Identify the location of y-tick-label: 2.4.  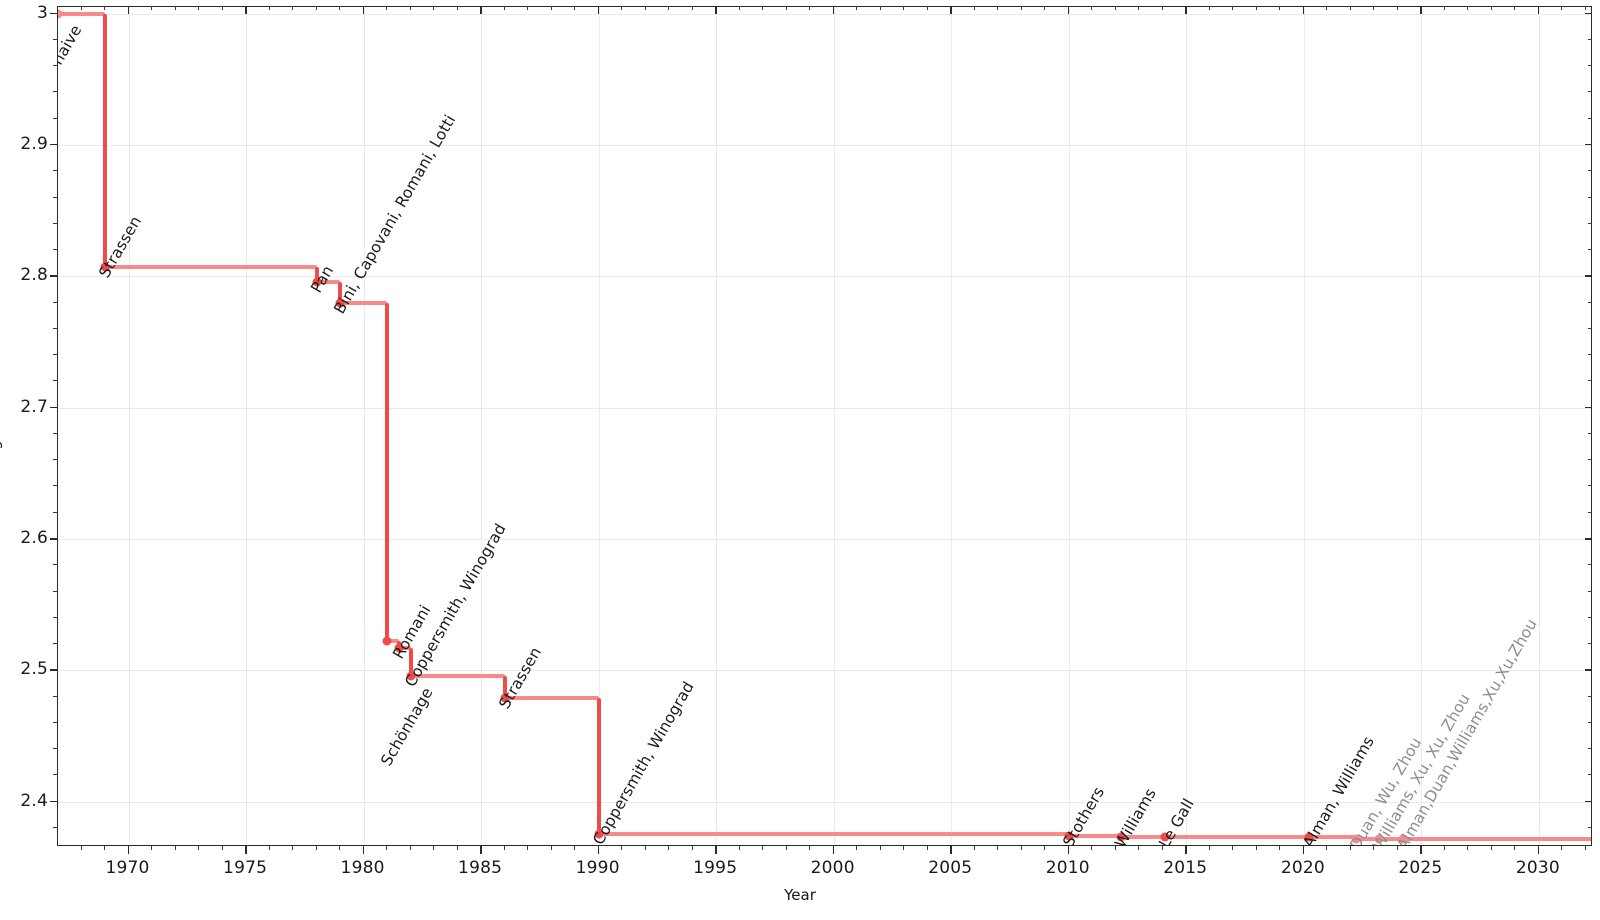
(34, 800).